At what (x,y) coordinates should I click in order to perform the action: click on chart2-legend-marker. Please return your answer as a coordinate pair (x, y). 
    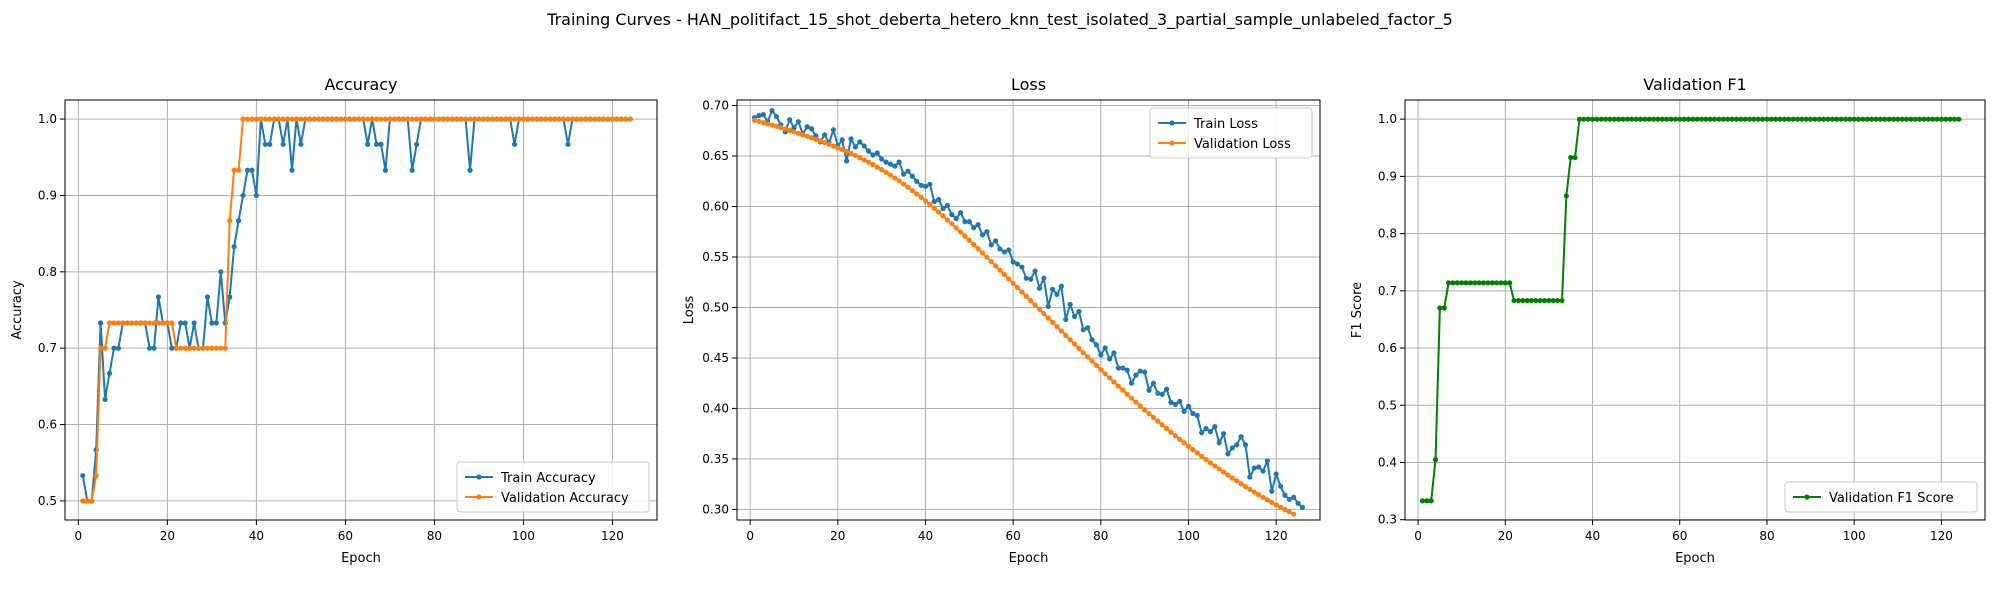
    Looking at the image, I should click on (1172, 143).